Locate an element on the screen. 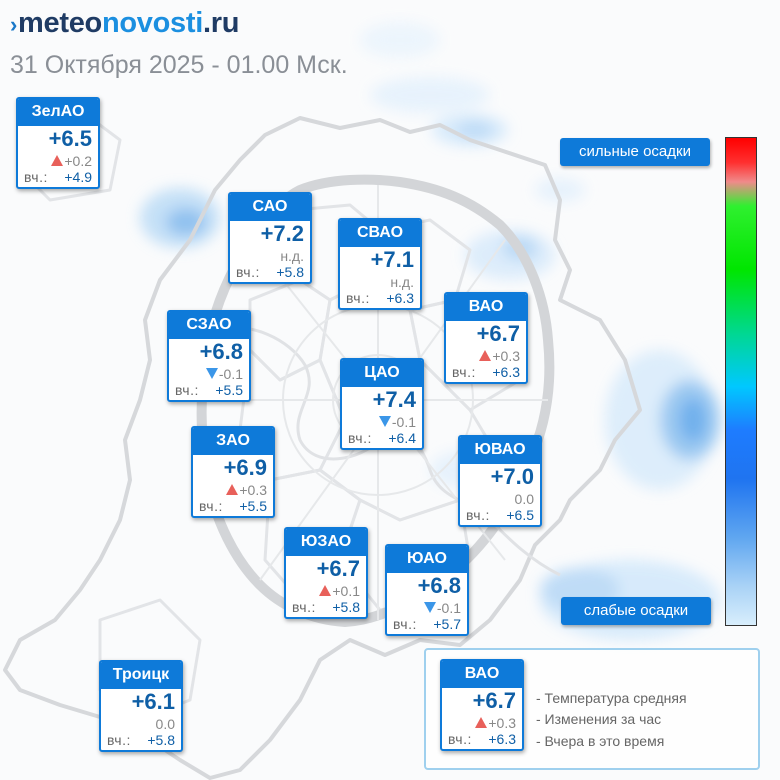 The image size is (780, 780). legend-item-yesterday: - Вчера в это время is located at coordinates (600, 741).